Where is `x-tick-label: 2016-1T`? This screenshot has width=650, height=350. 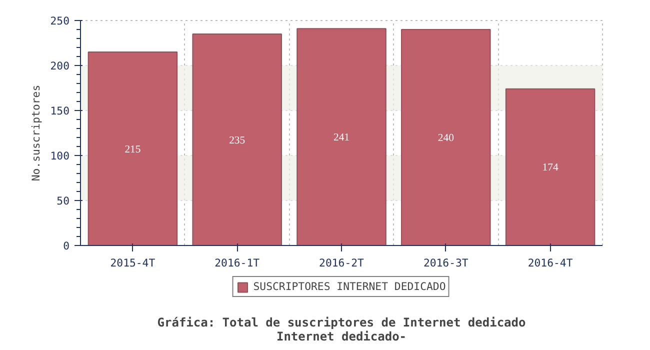
x-tick-label: 2016-1T is located at coordinates (237, 263).